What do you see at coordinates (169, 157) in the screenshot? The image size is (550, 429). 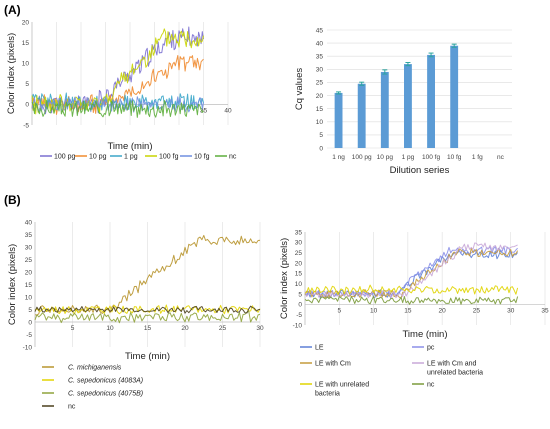 I see `legend-label: 100 fg` at bounding box center [169, 157].